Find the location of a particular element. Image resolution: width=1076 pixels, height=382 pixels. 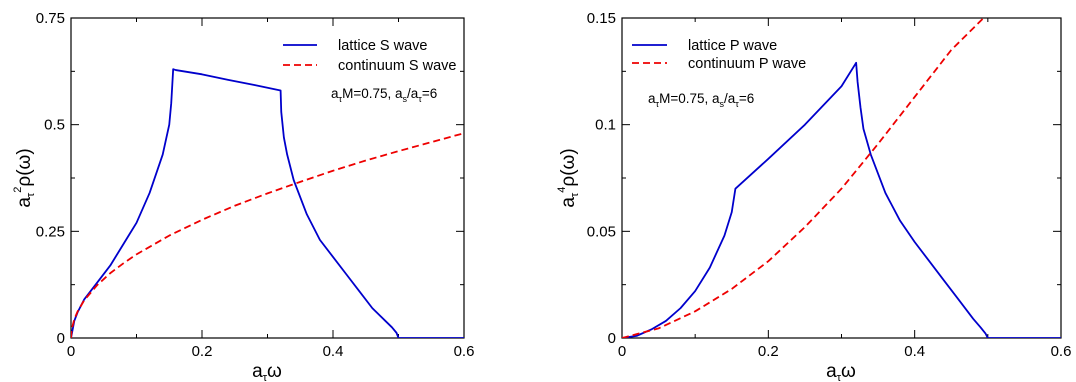

left-legend-label-continuum: continuum S wave is located at coordinates (397, 66).